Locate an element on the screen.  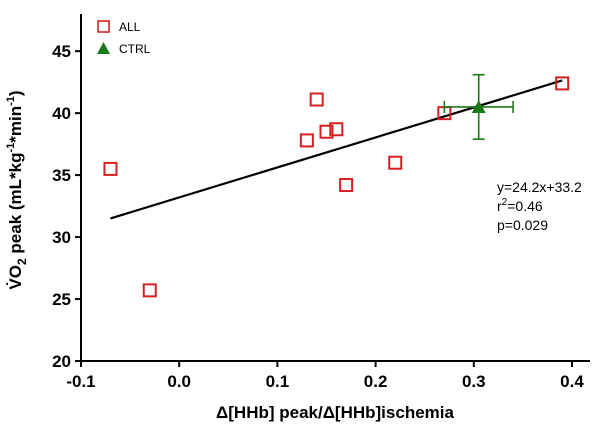
y-tick-label: 25 is located at coordinates (61, 299).